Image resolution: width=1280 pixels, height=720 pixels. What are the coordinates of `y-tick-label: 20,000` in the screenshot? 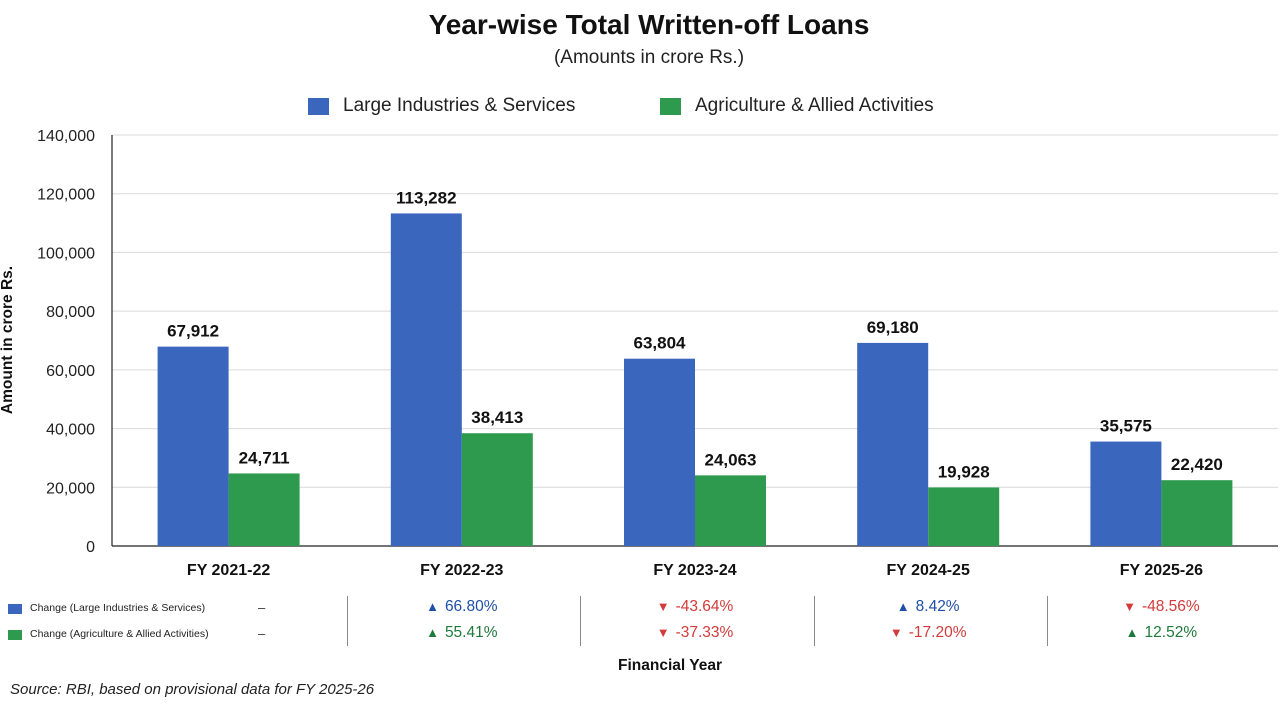 It's located at (70, 488).